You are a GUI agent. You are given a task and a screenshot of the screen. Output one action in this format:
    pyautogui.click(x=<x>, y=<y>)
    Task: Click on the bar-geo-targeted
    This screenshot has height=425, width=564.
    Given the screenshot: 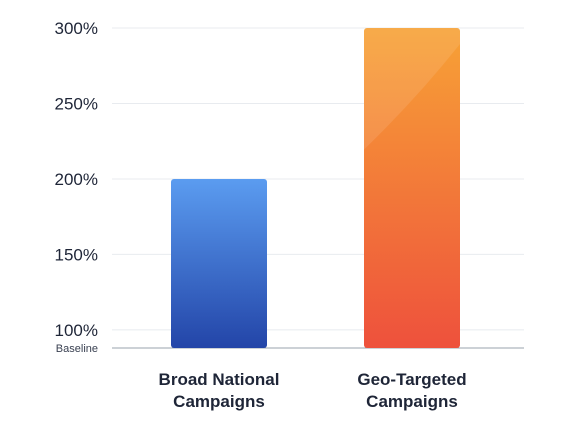 What is the action you would take?
    pyautogui.click(x=412, y=188)
    